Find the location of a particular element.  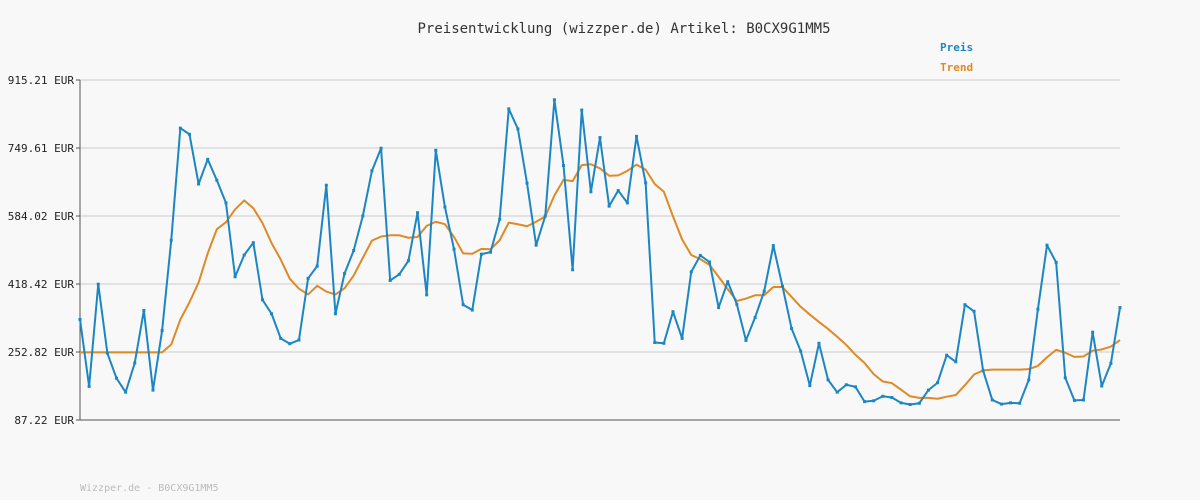

footer-text: Wizzper.de - B0CX9G1MM5 is located at coordinates (149, 488).